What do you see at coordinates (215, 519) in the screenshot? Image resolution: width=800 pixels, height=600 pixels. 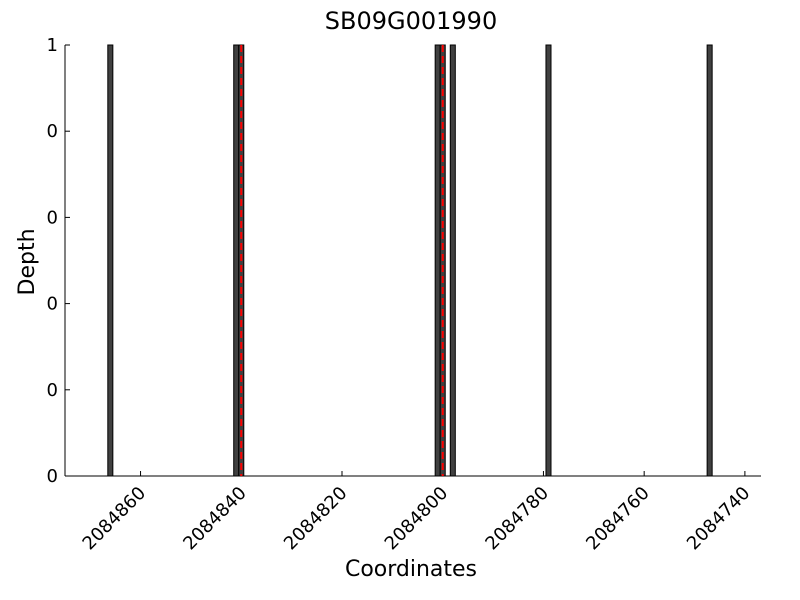 I see `x-tick-label: 2084840` at bounding box center [215, 519].